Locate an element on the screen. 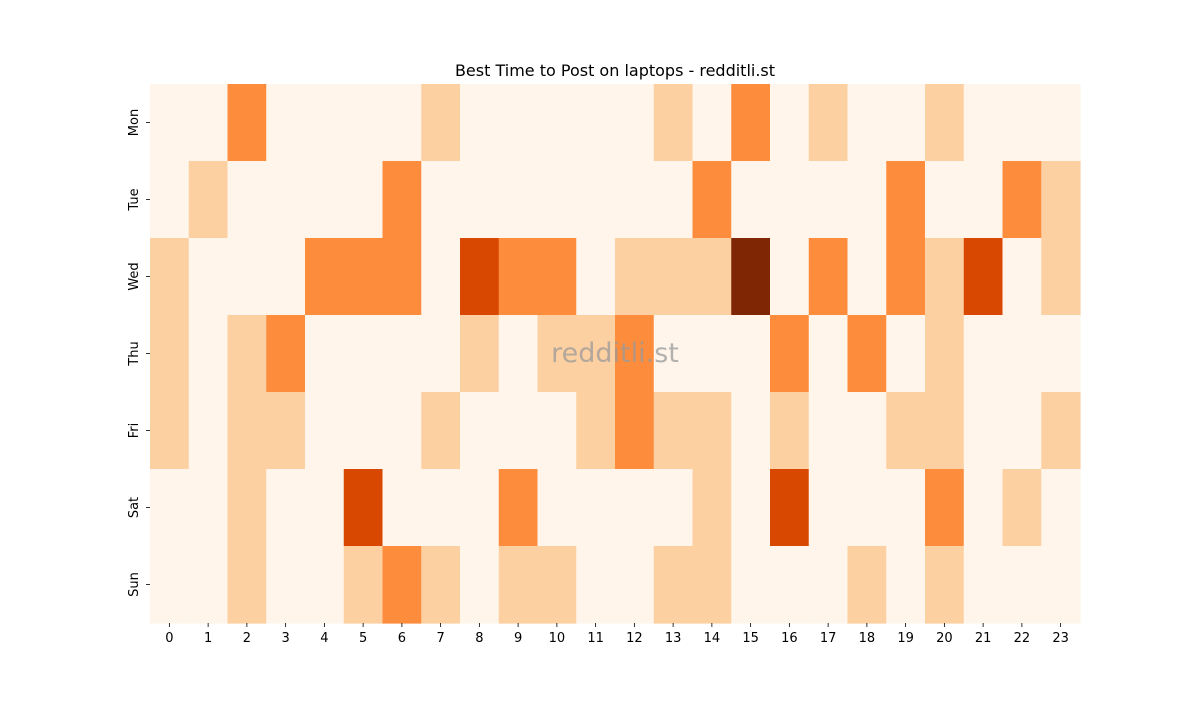 This screenshot has height=704, width=1200. x-tick-label: 7 is located at coordinates (440, 638).